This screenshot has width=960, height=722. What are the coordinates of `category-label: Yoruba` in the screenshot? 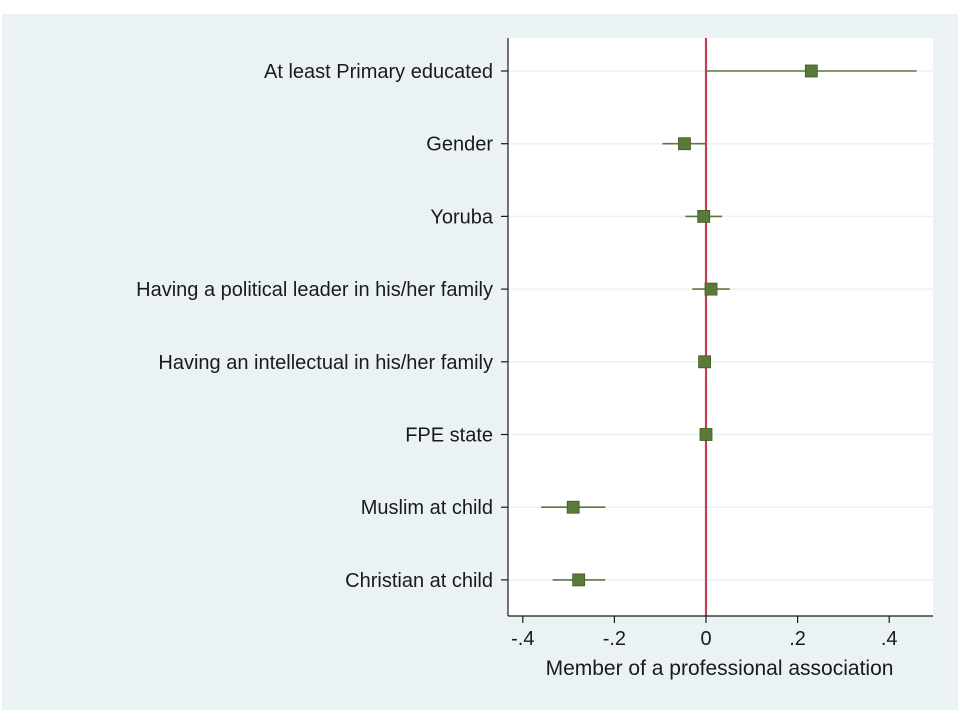 It's located at (462, 217).